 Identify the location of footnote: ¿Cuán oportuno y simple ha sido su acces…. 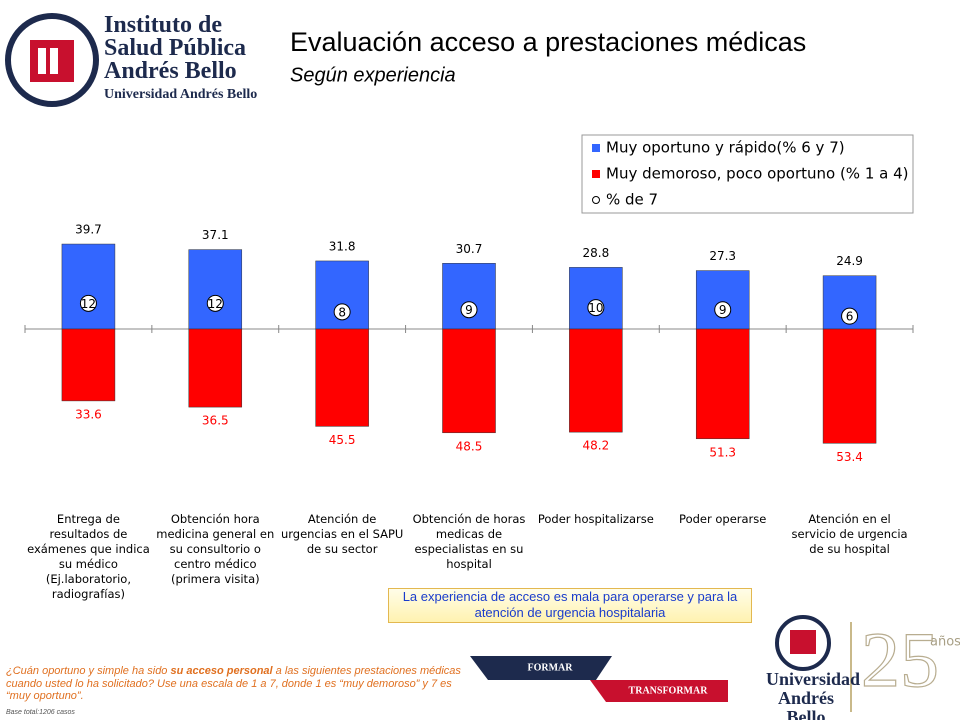
(237, 684).